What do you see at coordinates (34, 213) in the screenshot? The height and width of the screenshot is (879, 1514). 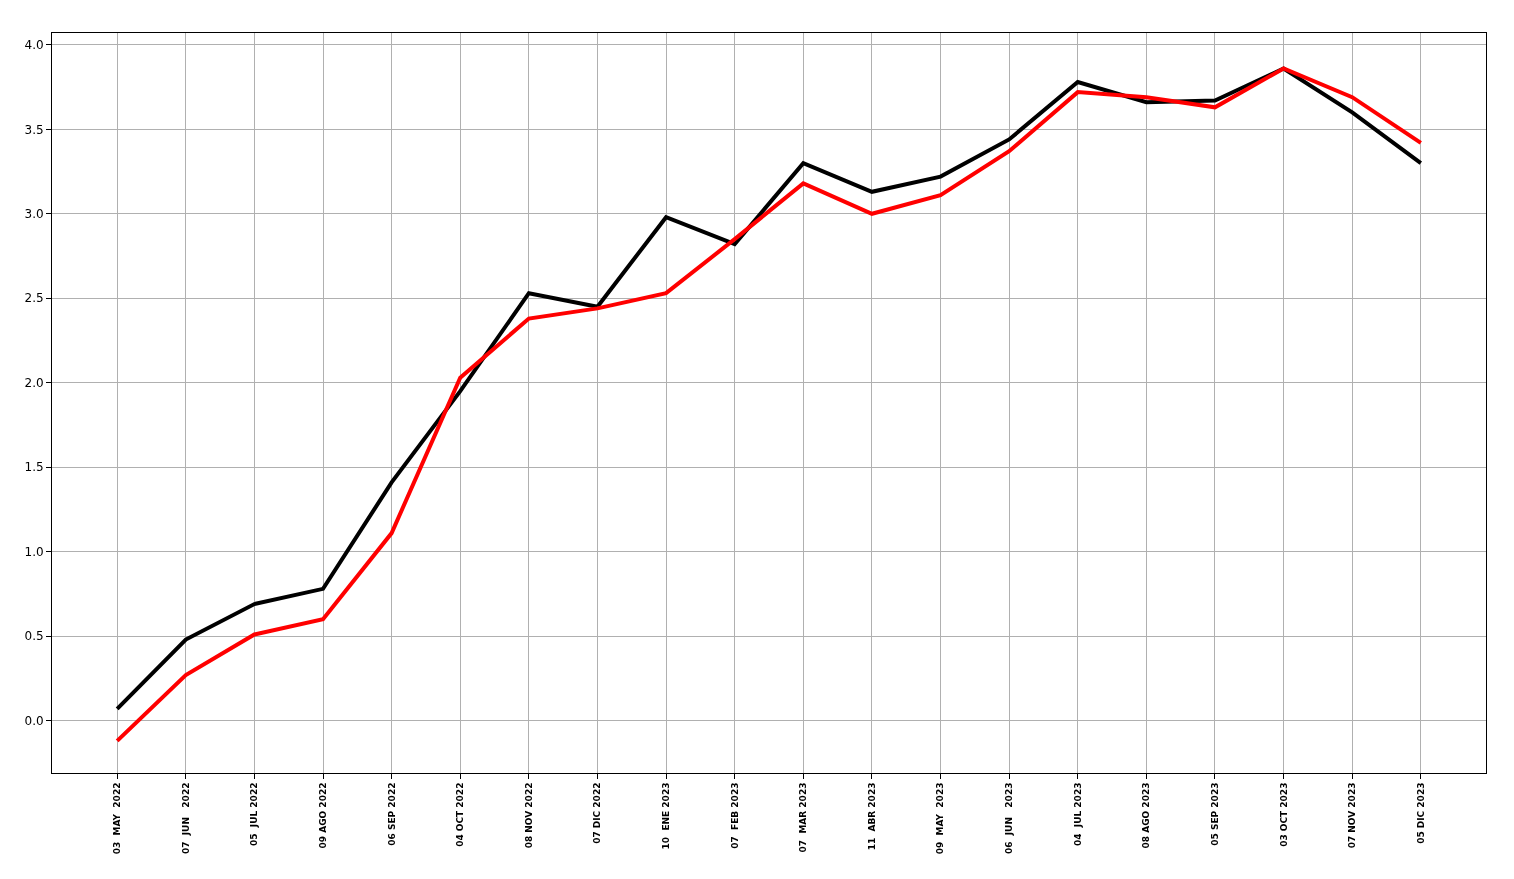 I see `y-tick-label: 3.0` at bounding box center [34, 213].